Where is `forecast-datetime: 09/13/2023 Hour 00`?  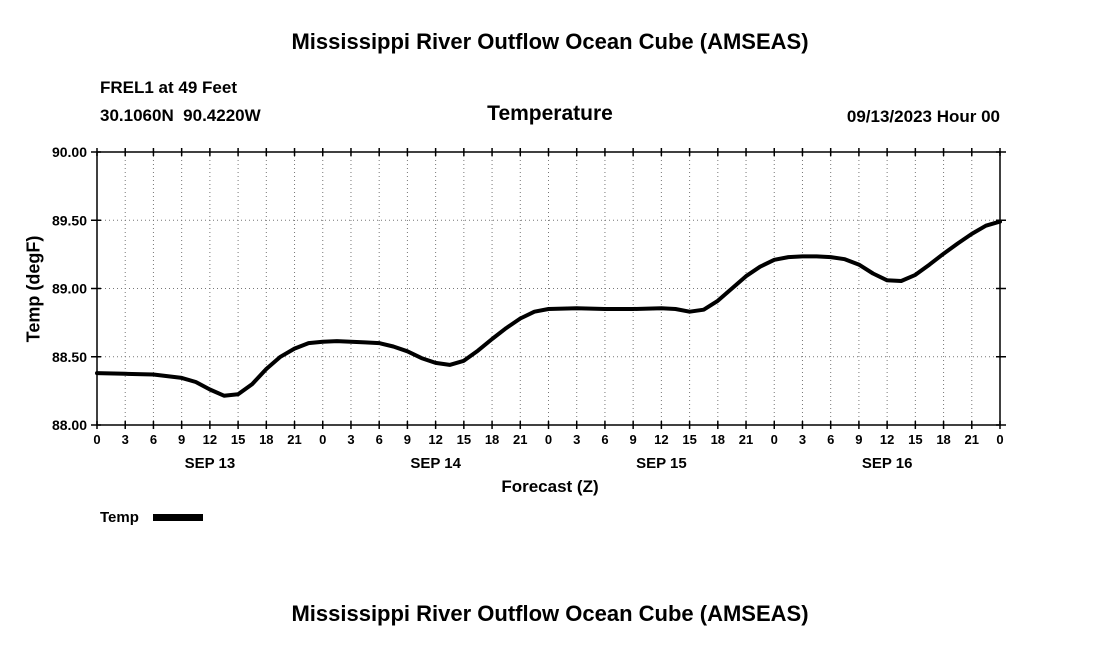
forecast-datetime: 09/13/2023 Hour 00 is located at coordinates (923, 116).